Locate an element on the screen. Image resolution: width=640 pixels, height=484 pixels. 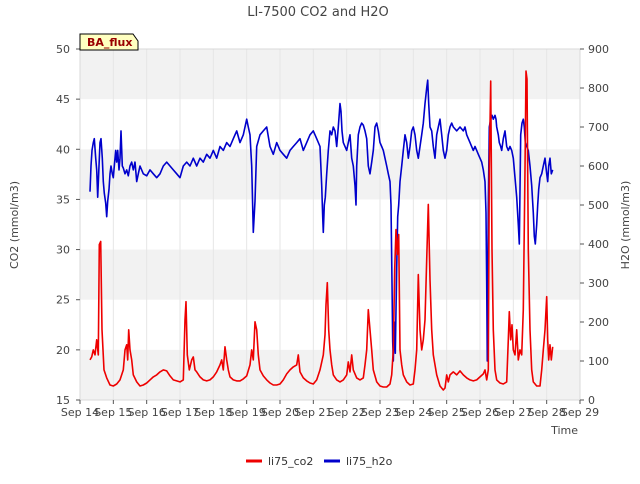
y-tick-label-right: 300 is located at coordinates (598, 283).